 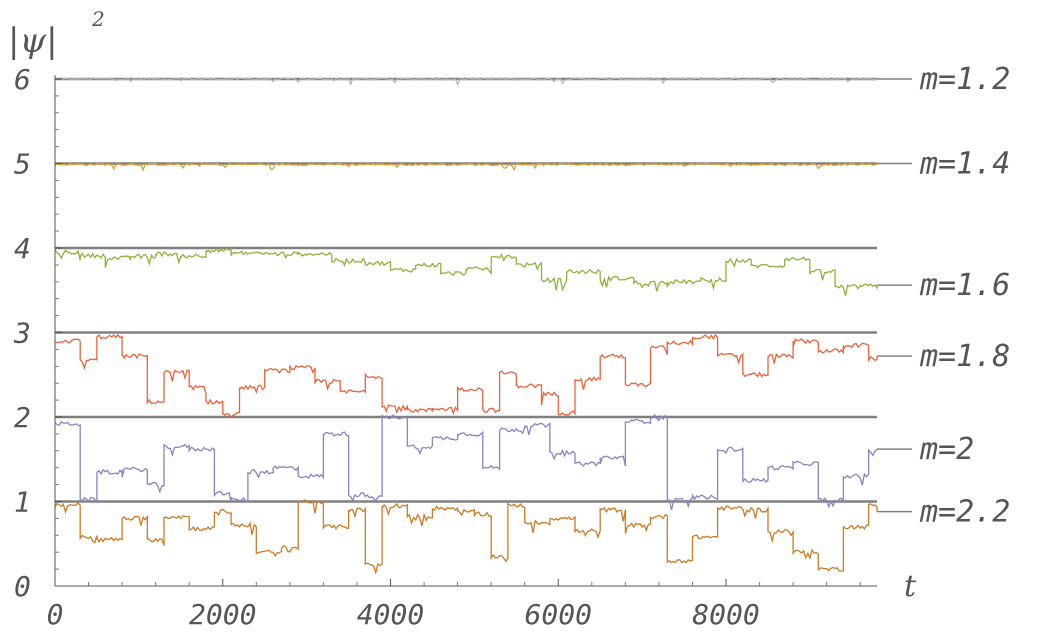 What do you see at coordinates (22, 417) in the screenshot?
I see `y-tick-label-2: 2` at bounding box center [22, 417].